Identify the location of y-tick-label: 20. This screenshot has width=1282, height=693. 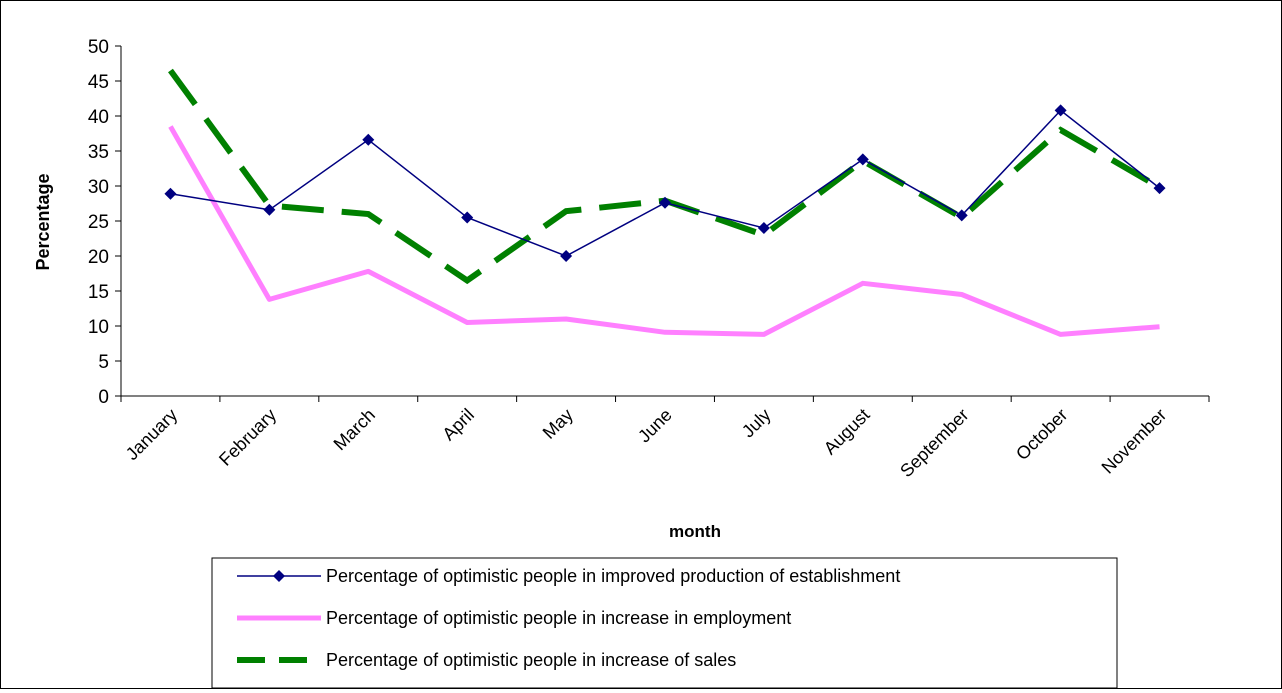
(98, 257).